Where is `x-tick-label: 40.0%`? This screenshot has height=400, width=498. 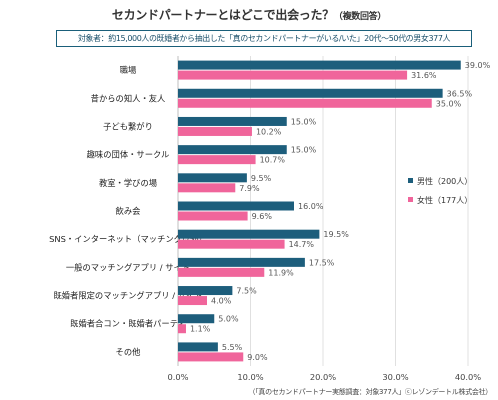 x-tick-label: 40.0% is located at coordinates (468, 377).